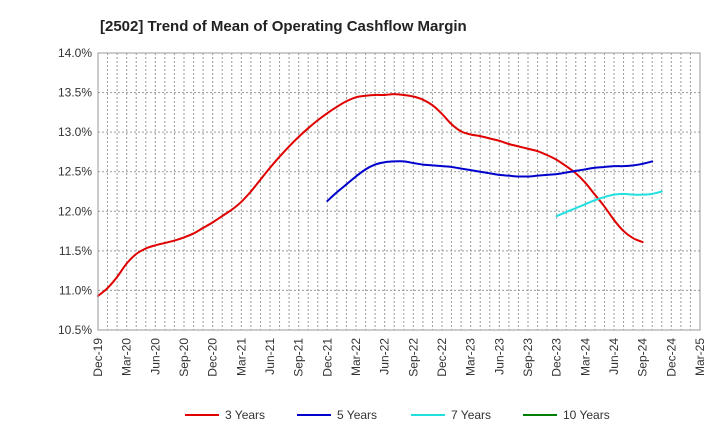  What do you see at coordinates (75, 53) in the screenshot?
I see `y-tick-label: 14.0%` at bounding box center [75, 53].